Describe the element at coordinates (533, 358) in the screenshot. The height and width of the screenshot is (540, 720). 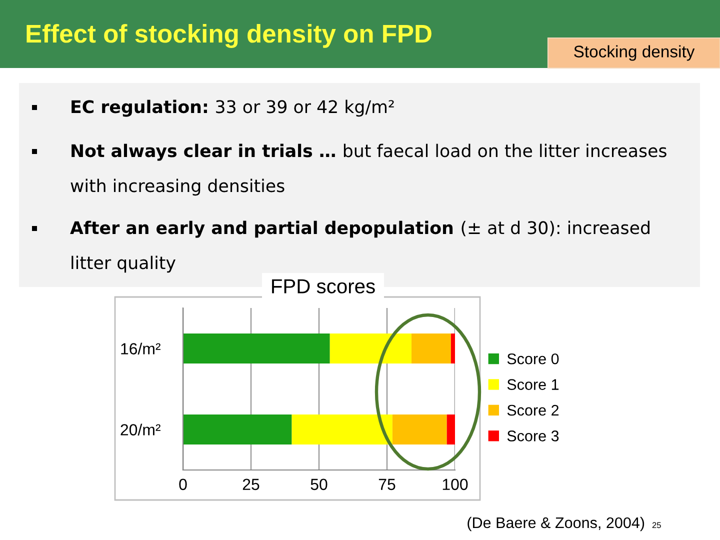
I see `legend-label: Score 0` at that location.